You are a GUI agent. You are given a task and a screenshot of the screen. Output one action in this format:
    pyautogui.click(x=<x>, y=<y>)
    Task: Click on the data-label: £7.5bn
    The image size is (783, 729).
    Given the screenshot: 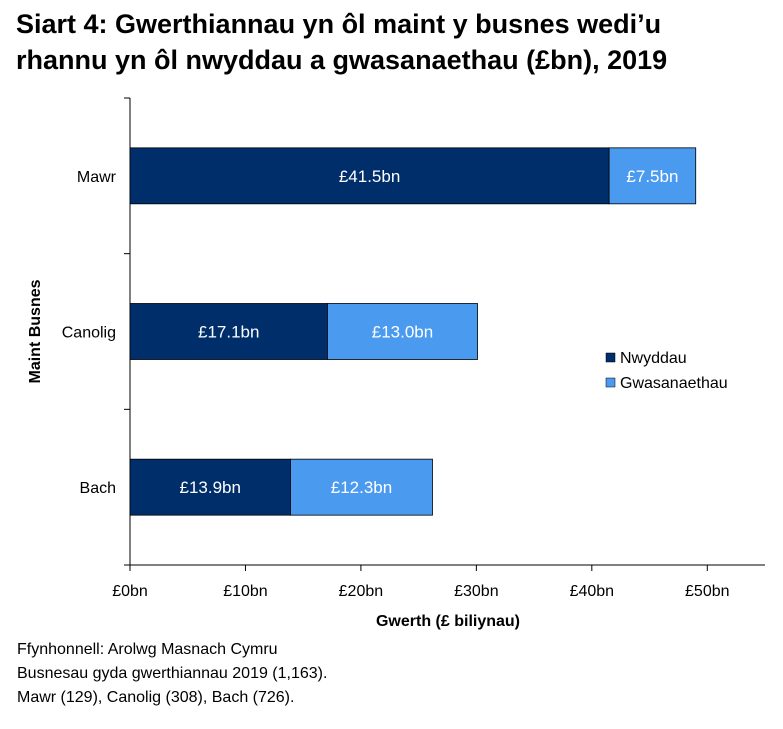 What is the action you would take?
    pyautogui.click(x=652, y=176)
    